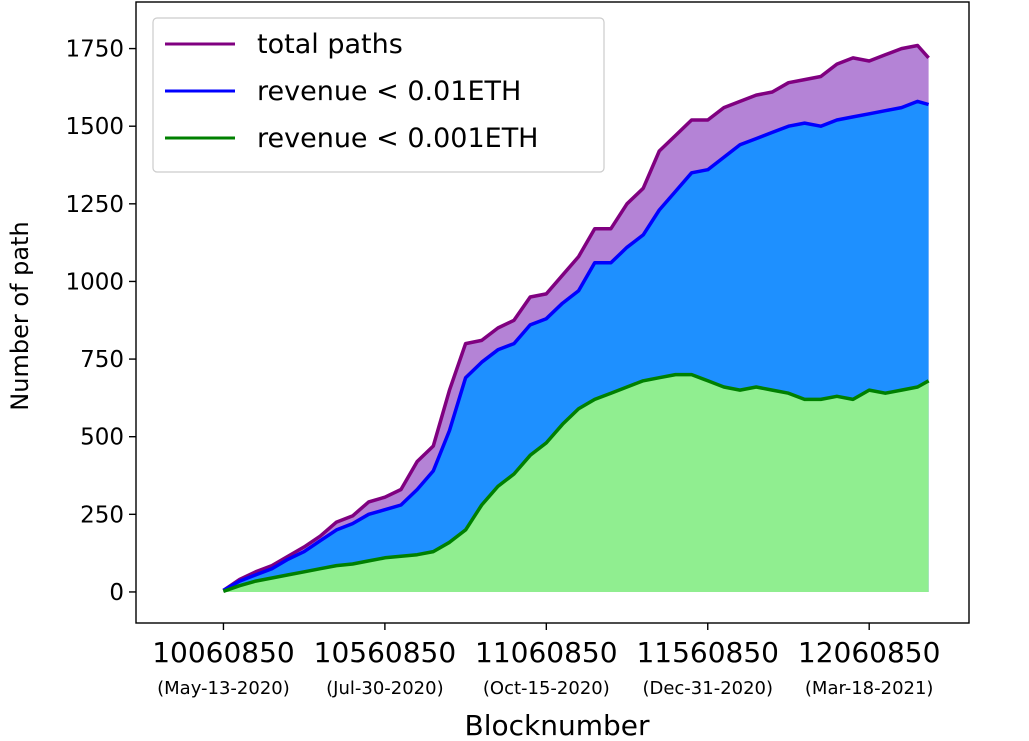 The image size is (1029, 741). Describe the element at coordinates (707, 688) in the screenshot. I see `x-tick-date-label: (Dec-31-2020)` at that location.